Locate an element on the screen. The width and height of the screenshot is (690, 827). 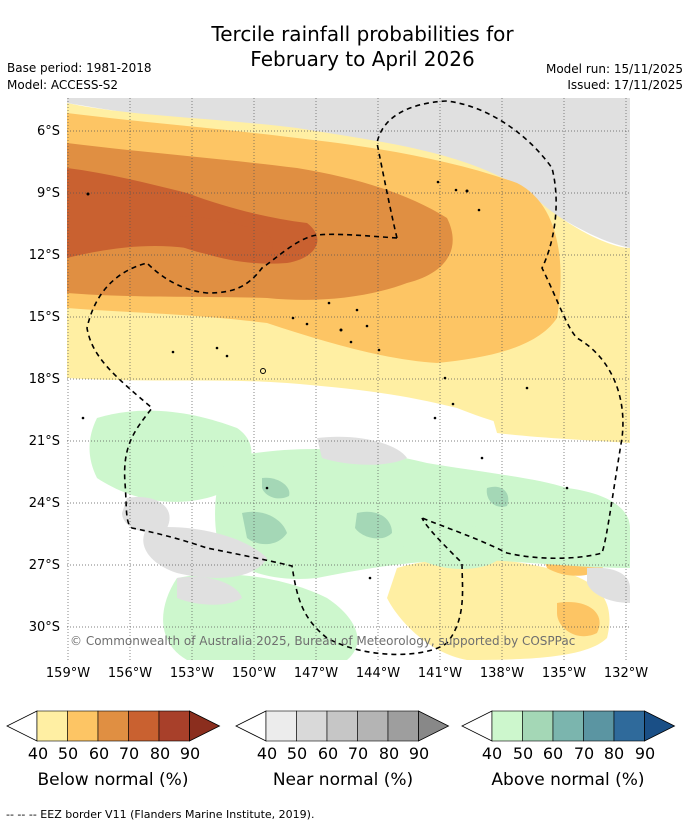
base-period: Base period: 1981-2018 is located at coordinates (79, 68).